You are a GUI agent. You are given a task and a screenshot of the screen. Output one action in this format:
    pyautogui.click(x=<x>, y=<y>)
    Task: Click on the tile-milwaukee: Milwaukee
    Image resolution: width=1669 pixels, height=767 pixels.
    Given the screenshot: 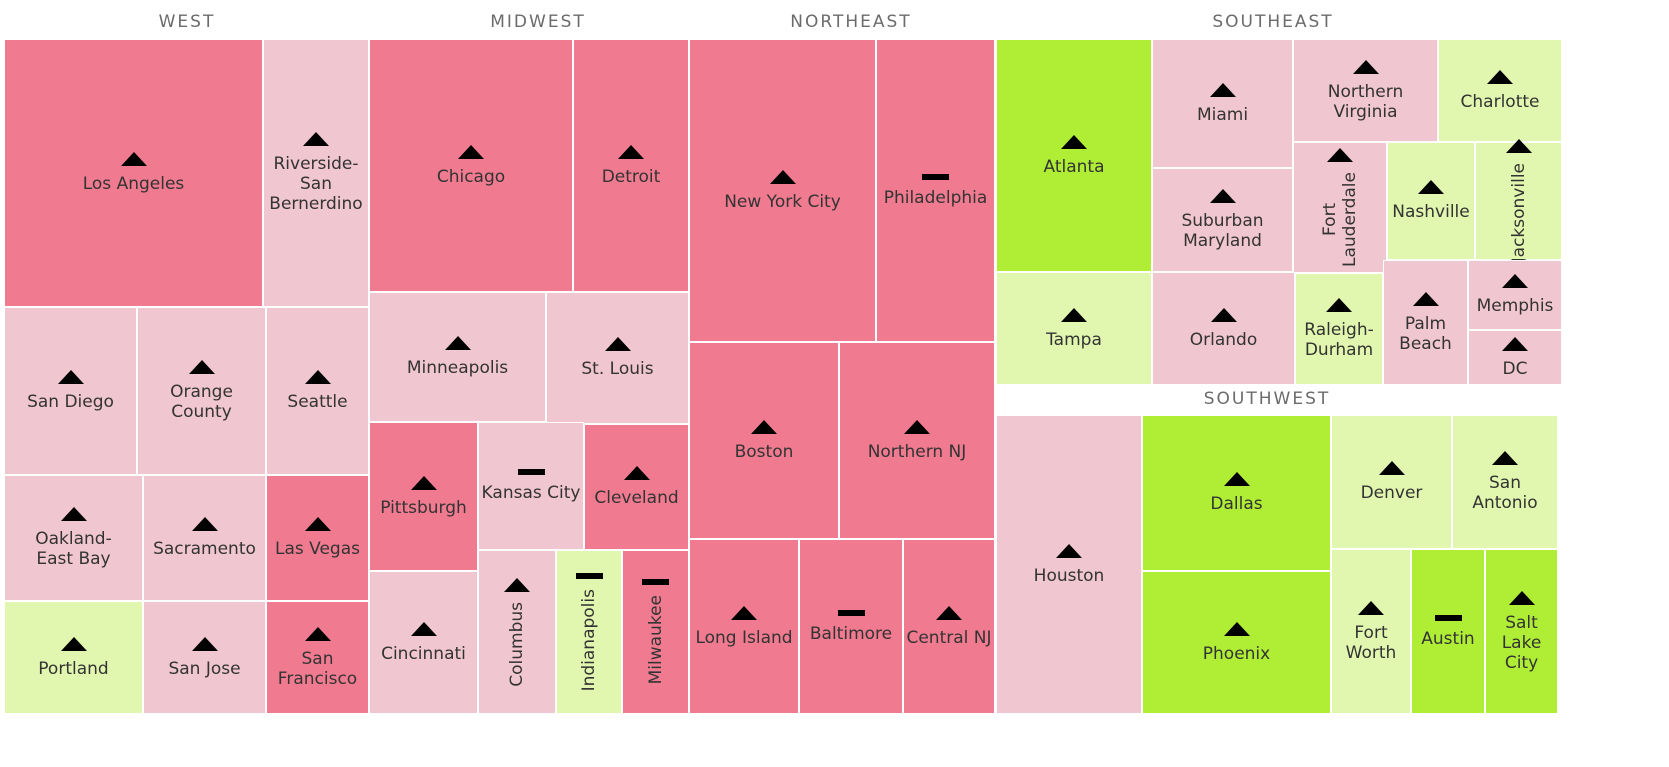 What is the action you would take?
    pyautogui.click(x=655, y=632)
    